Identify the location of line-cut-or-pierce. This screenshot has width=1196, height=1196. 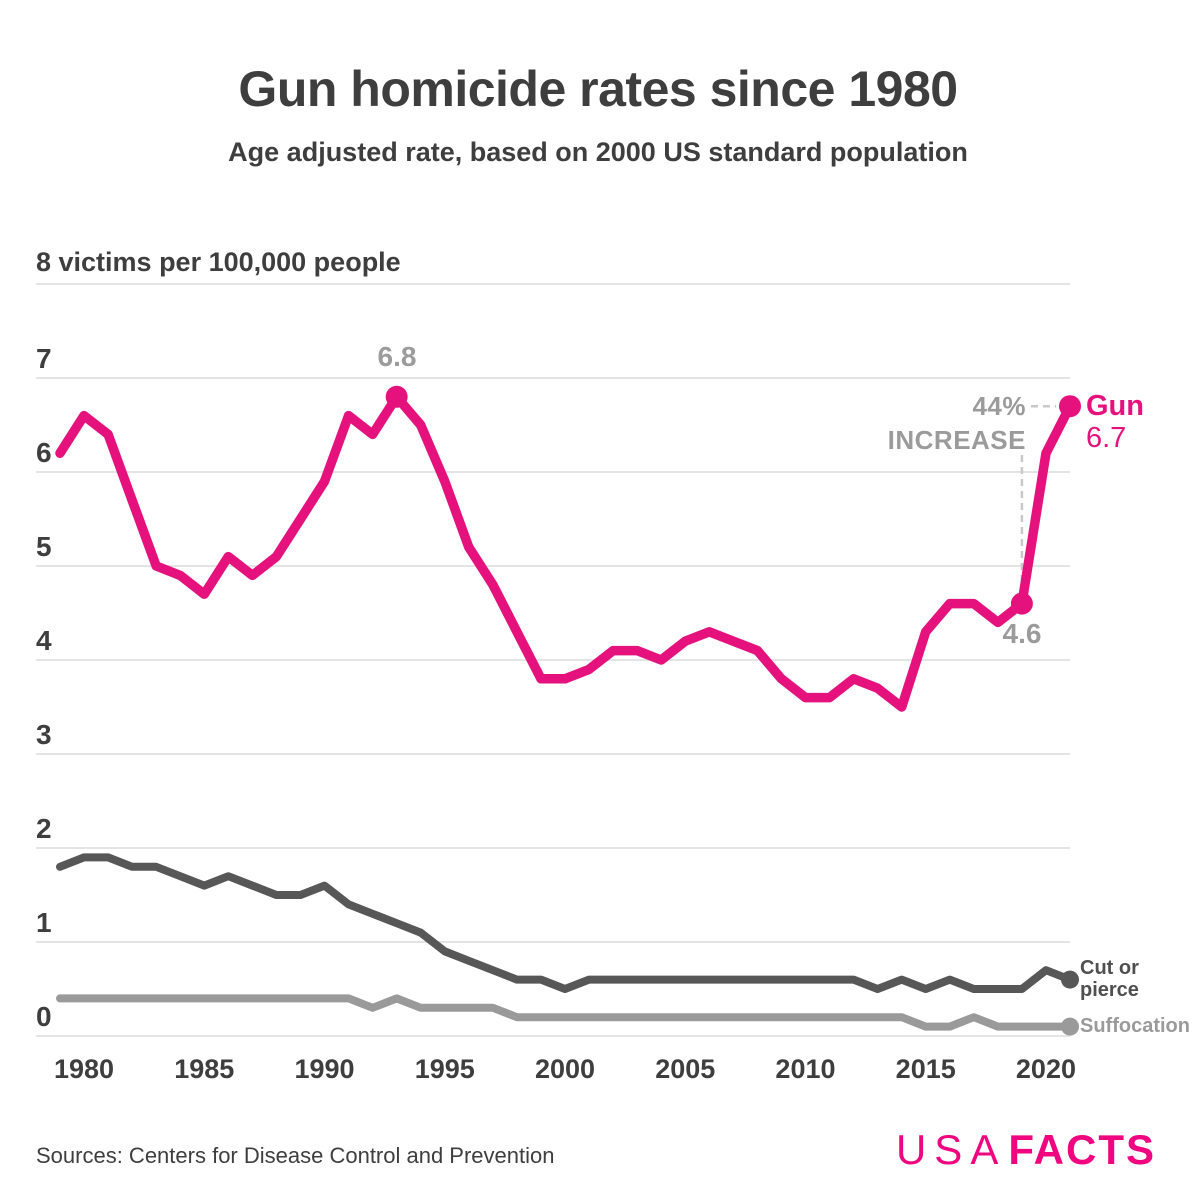
(565, 923).